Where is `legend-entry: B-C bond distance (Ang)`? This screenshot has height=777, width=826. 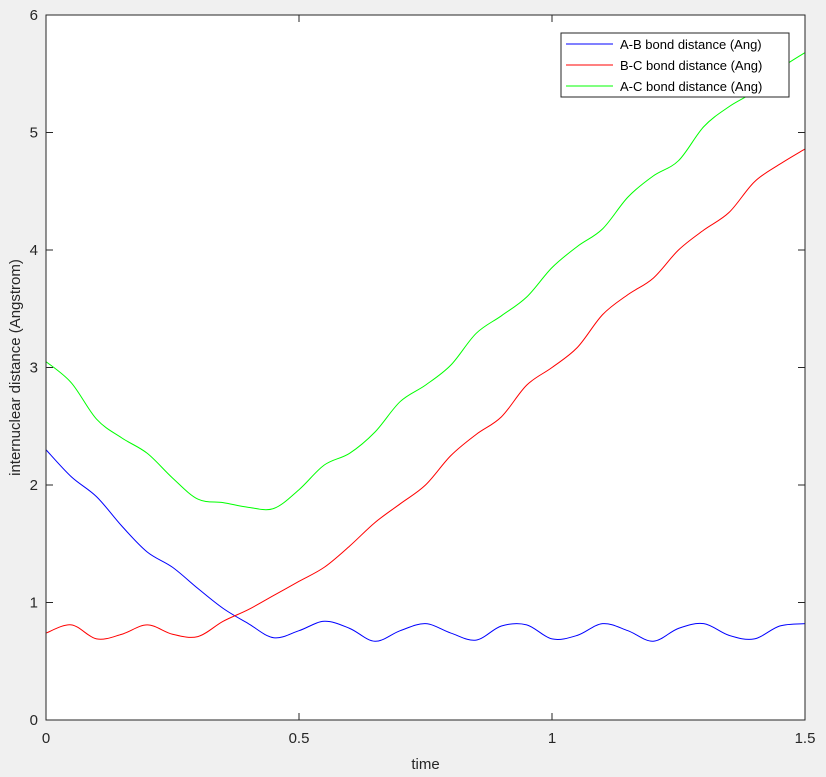
legend-entry: B-C bond distance (Ang) is located at coordinates (691, 65).